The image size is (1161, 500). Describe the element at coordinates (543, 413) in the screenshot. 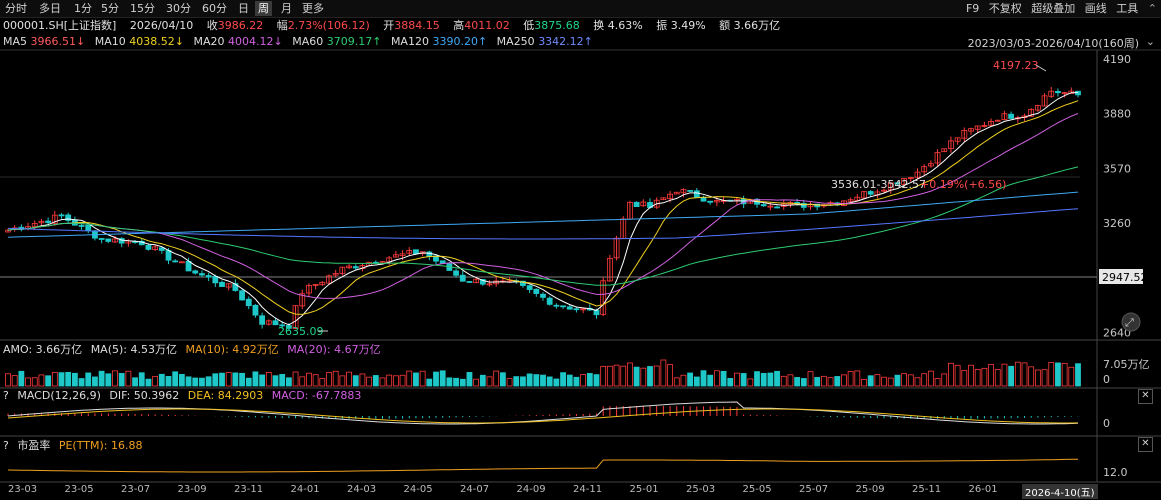

I see `macd-dif-line` at that location.